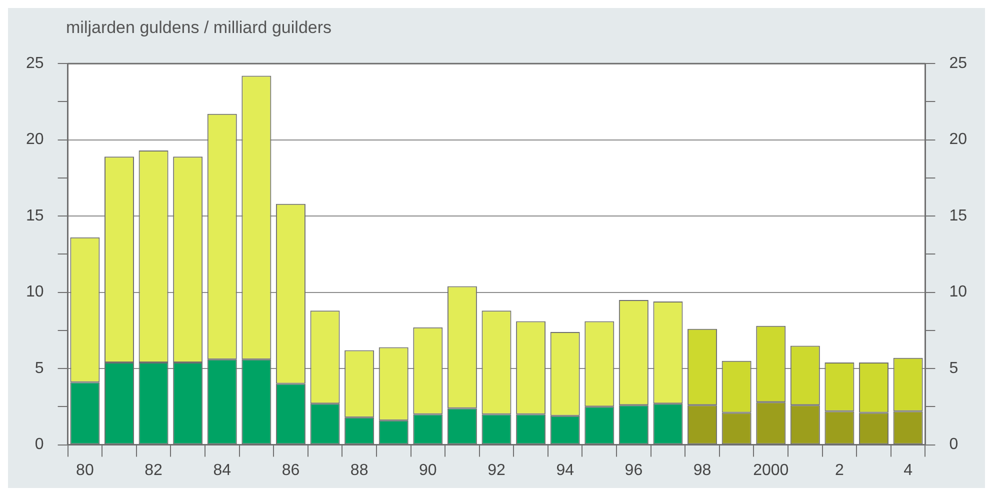 The width and height of the screenshot is (993, 496). I want to click on x-tick-label: 80, so click(85, 470).